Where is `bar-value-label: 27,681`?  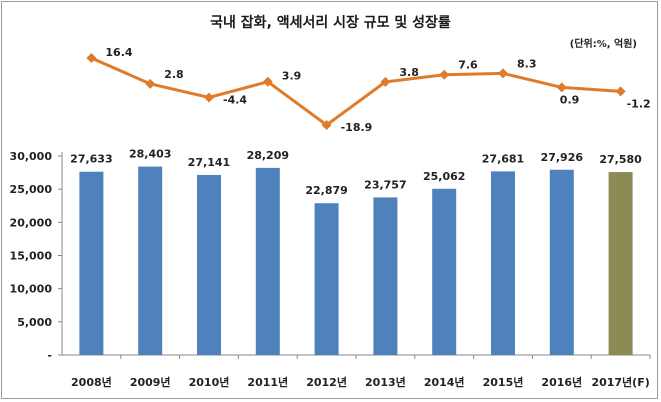 bar-value-label: 27,681 is located at coordinates (503, 158).